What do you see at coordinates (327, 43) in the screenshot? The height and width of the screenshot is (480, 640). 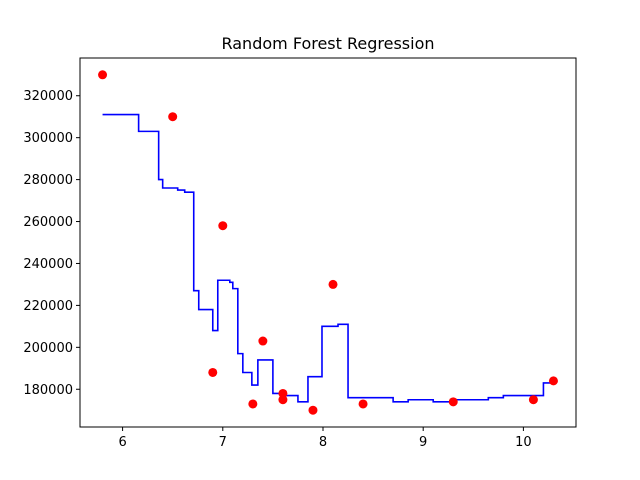 I see `chart-title: Random Forest Regression` at bounding box center [327, 43].